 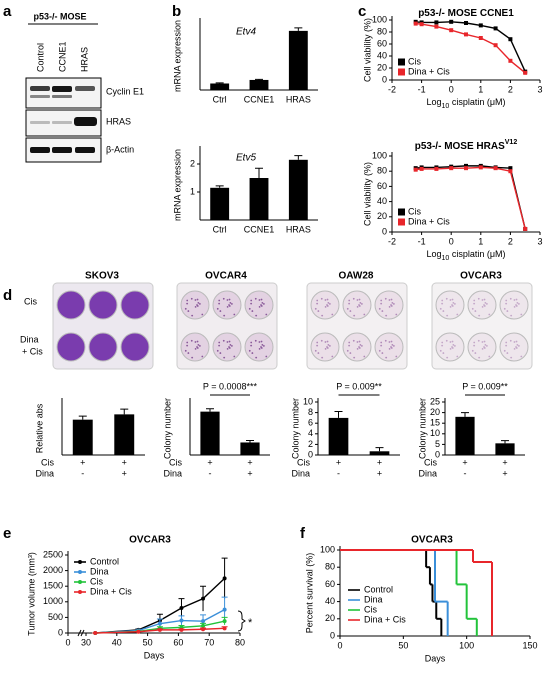 I want to click on y-tick-label: 4, so click(x=310, y=433).